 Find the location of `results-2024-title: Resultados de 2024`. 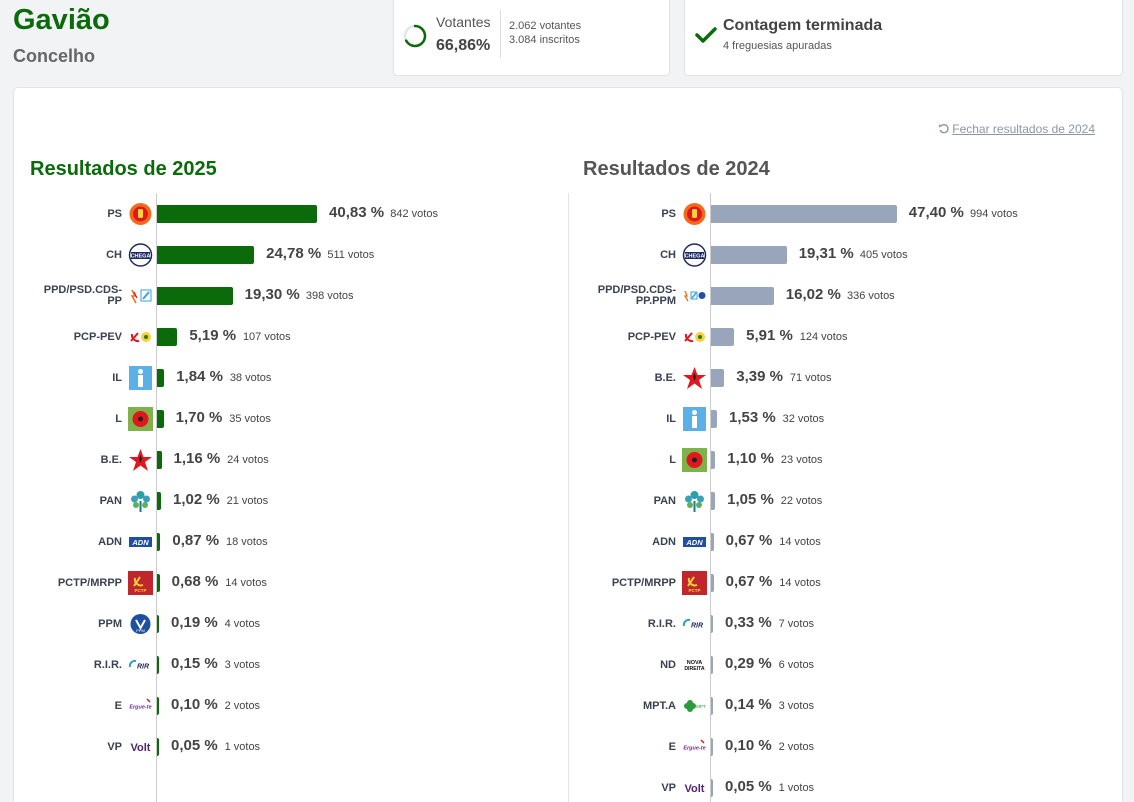

results-2024-title: Resultados de 2024 is located at coordinates (676, 169).